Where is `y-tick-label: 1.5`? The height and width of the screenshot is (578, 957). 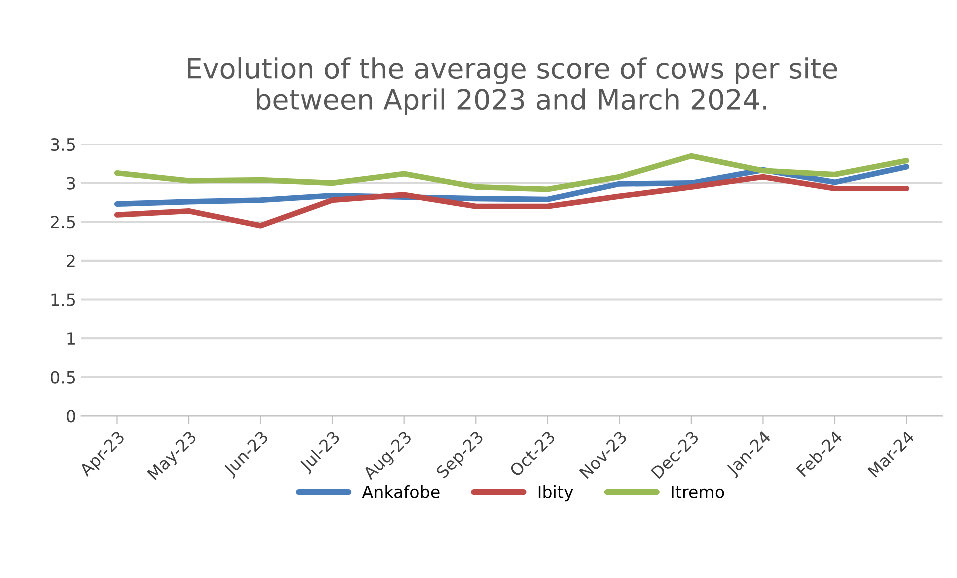
y-tick-label: 1.5 is located at coordinates (64, 300).